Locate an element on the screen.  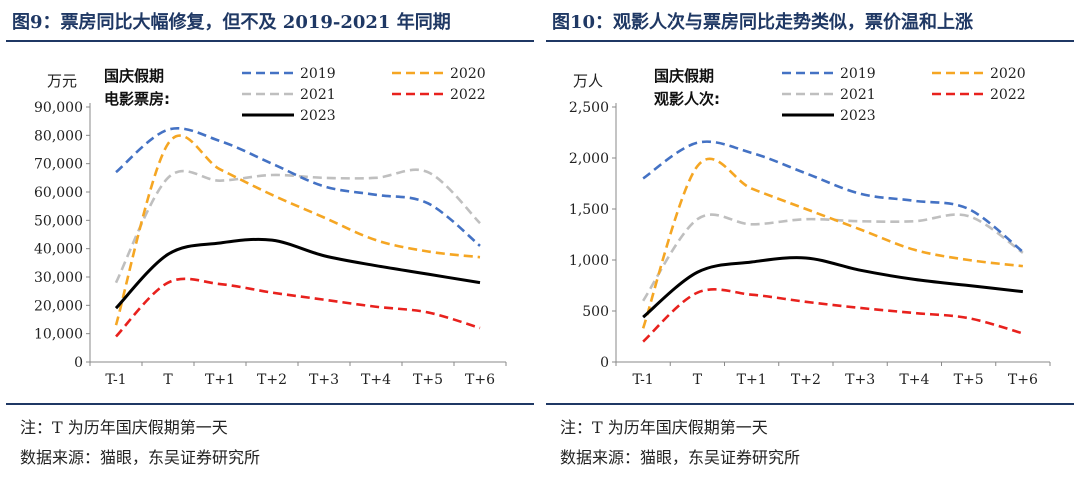
y-tick-label: 70,000 is located at coordinates (58, 165).